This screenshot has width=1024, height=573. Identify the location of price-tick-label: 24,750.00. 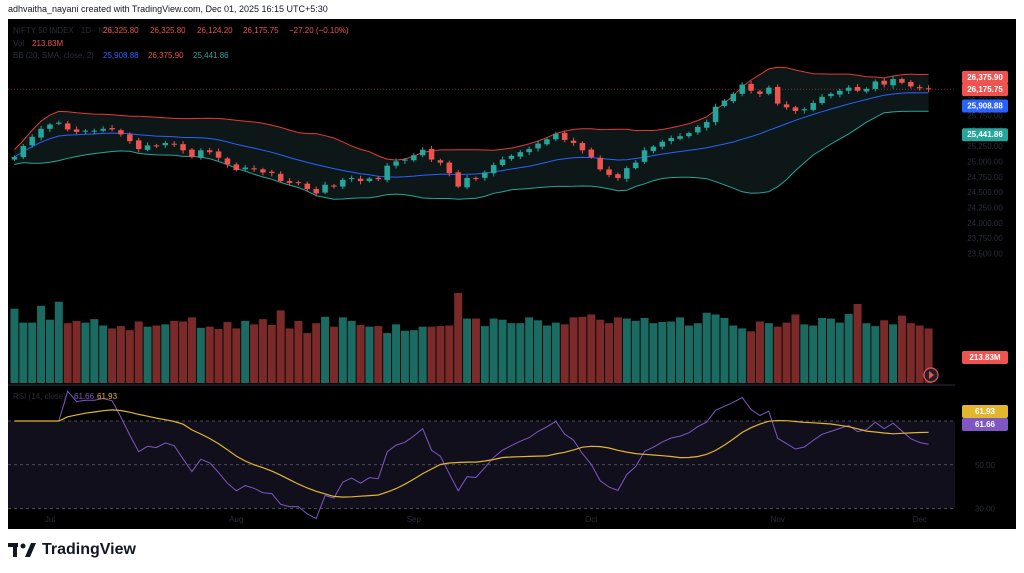
(985, 177).